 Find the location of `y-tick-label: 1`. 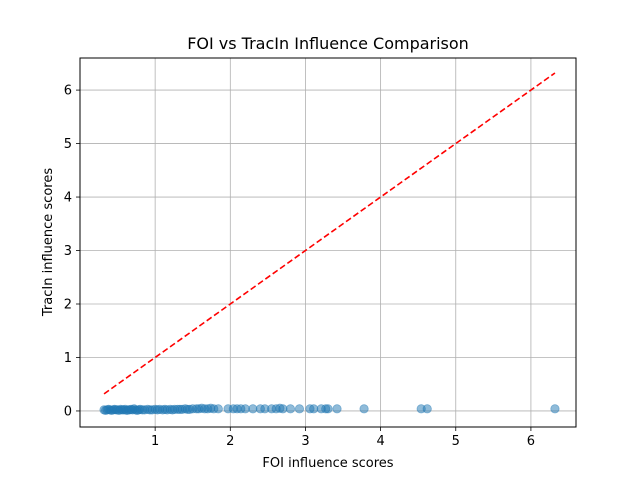

y-tick-label: 1 is located at coordinates (68, 358).